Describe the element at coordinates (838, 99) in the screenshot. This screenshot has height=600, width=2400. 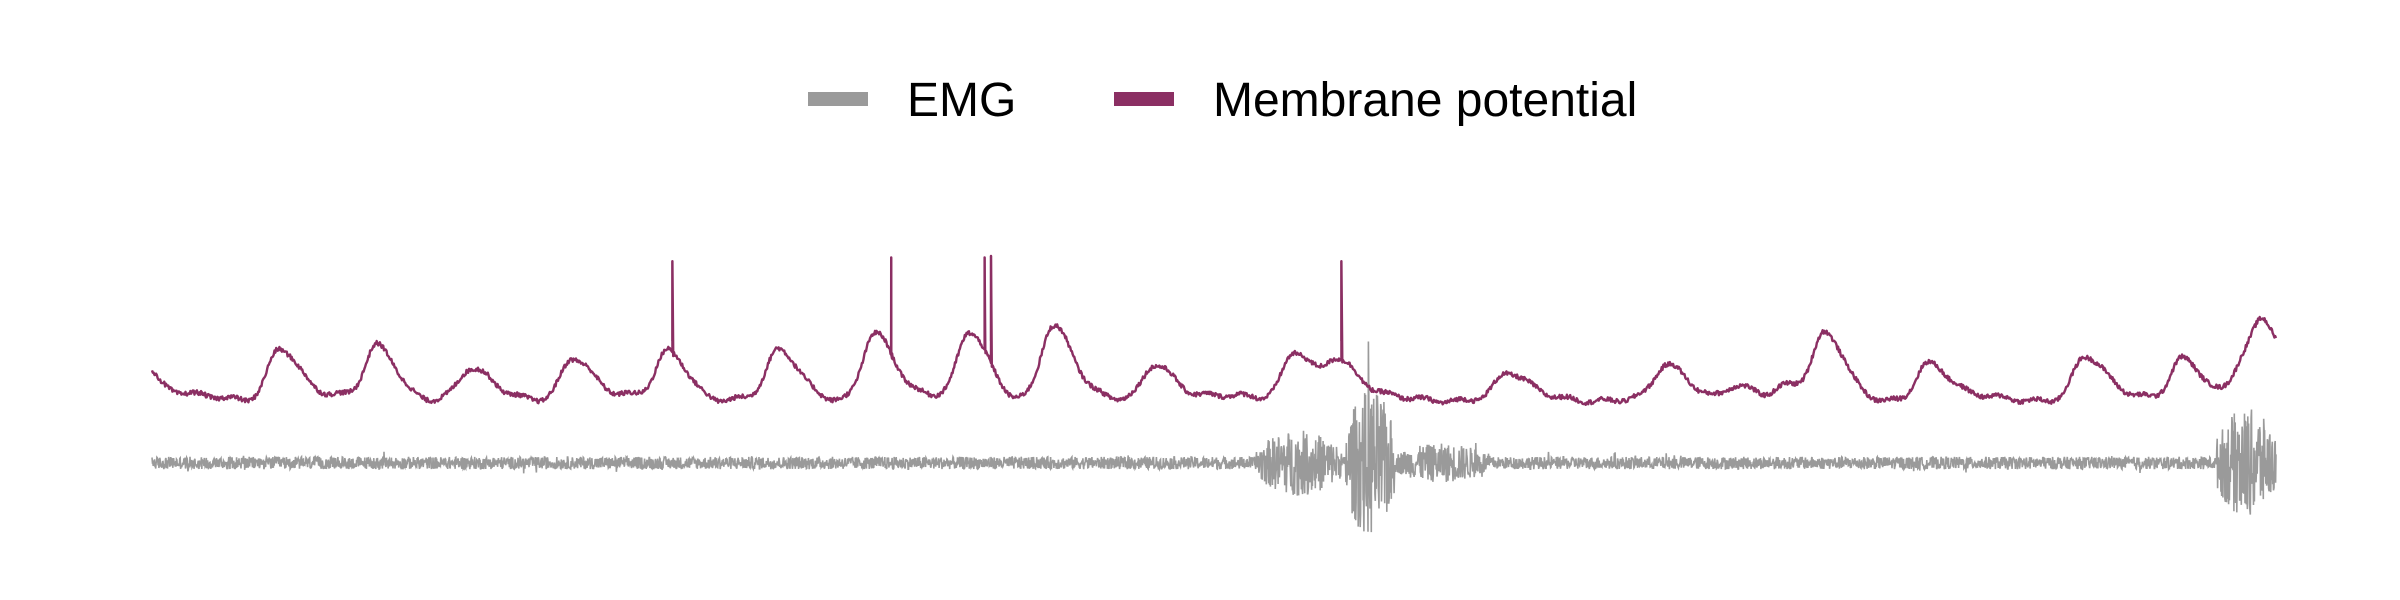
I see `legend-swatch-emg` at that location.